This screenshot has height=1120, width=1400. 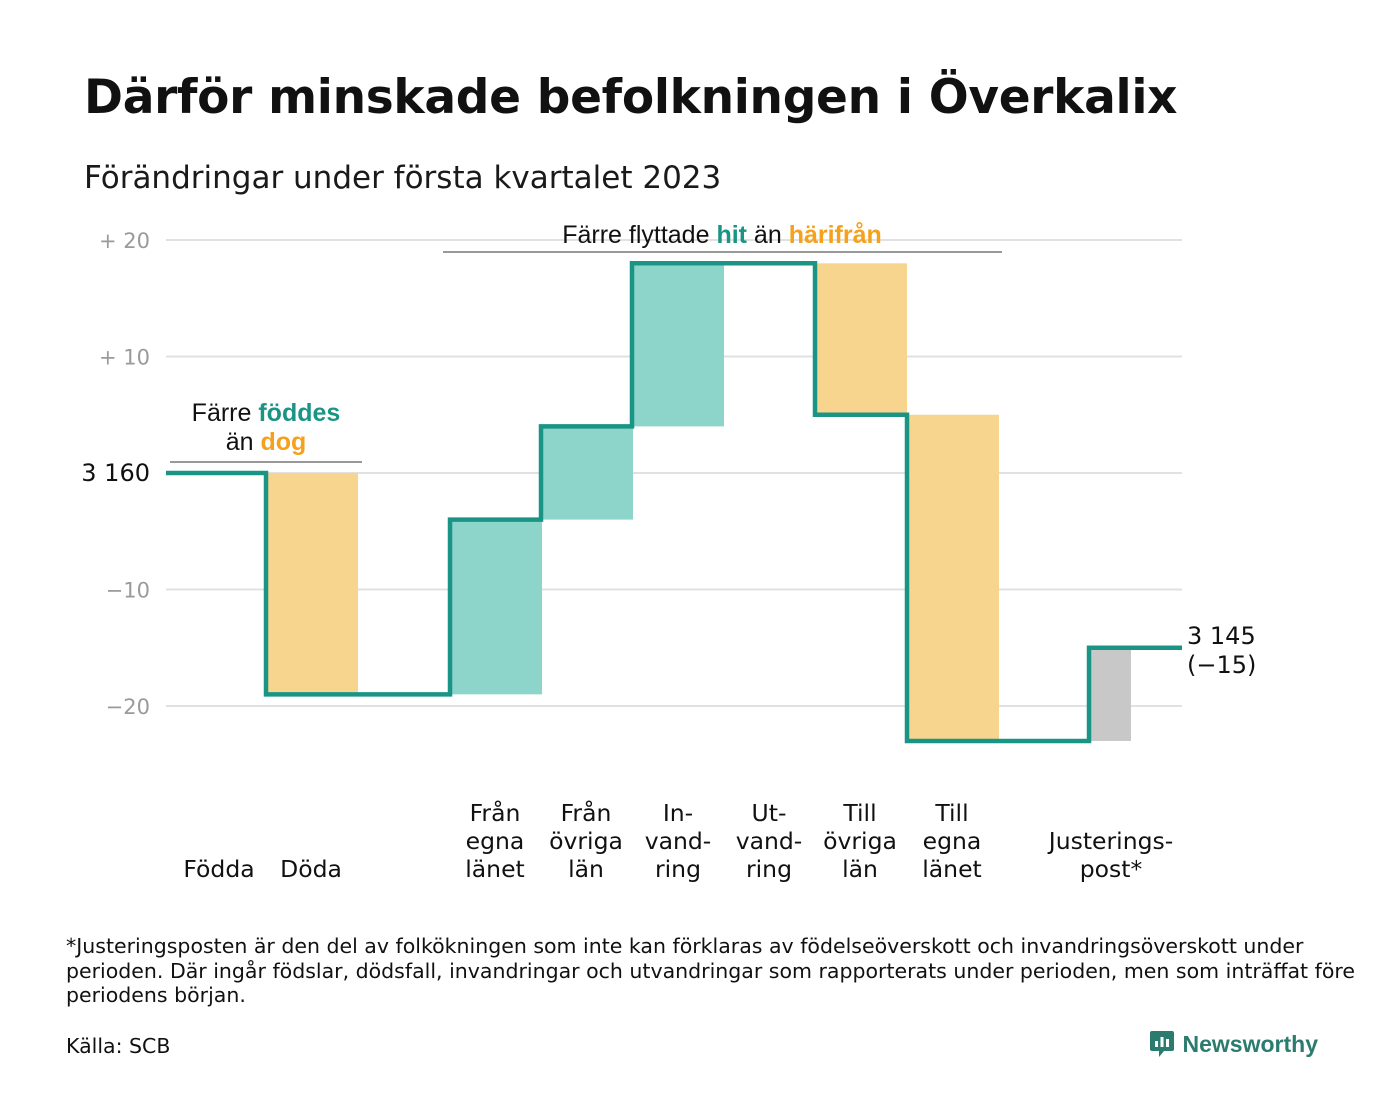 I want to click on y-tick-label: −20, so click(x=128, y=707).